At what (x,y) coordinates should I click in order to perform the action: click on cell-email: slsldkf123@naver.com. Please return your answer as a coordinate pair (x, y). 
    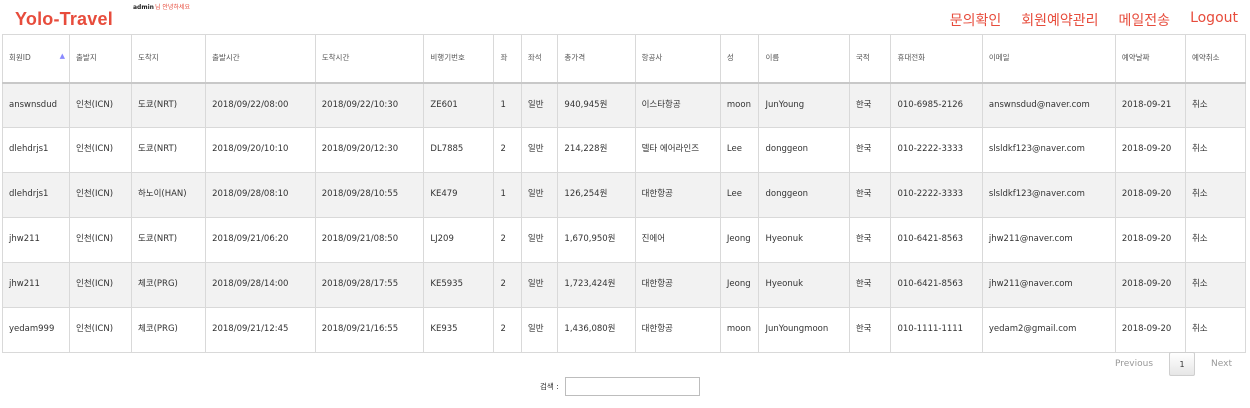
    Looking at the image, I should click on (1048, 195).